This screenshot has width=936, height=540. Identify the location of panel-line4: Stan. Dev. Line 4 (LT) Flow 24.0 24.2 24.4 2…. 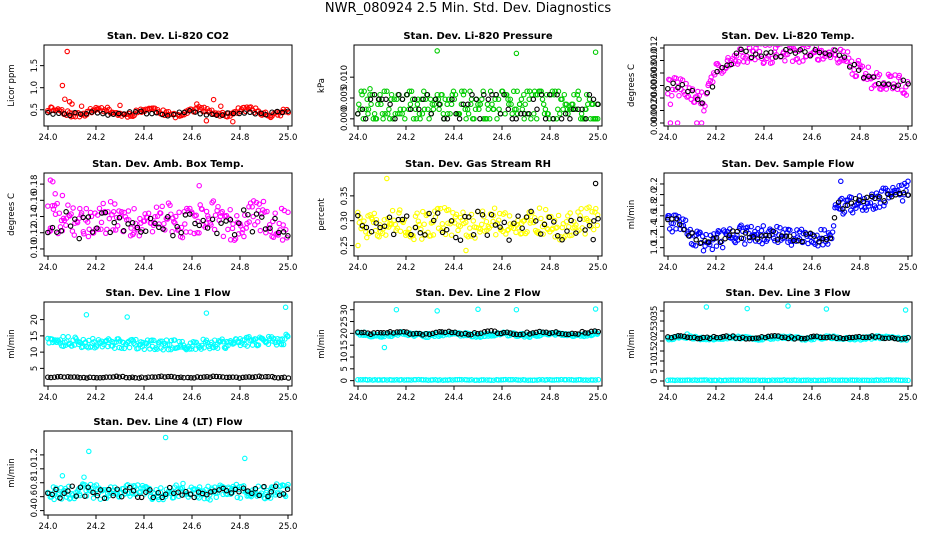
(152, 474).